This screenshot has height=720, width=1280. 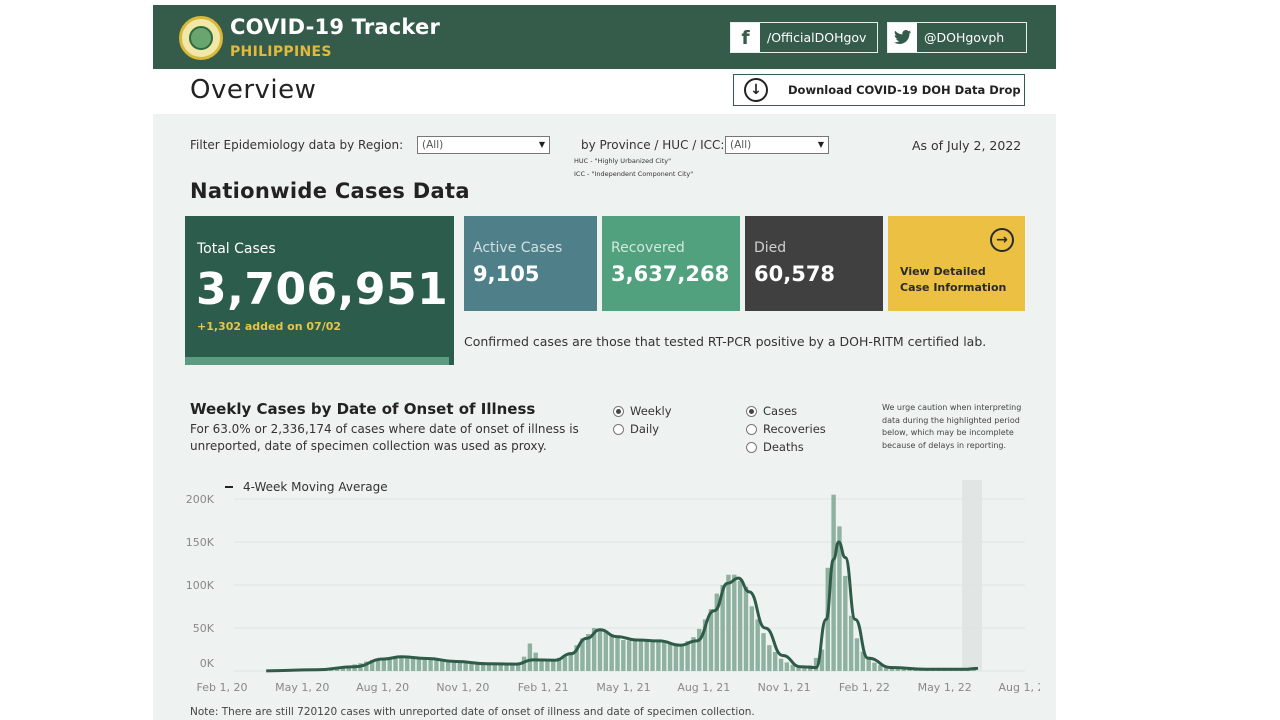 What do you see at coordinates (964, 37) in the screenshot?
I see `twitter-handle: @DOHgovph` at bounding box center [964, 37].